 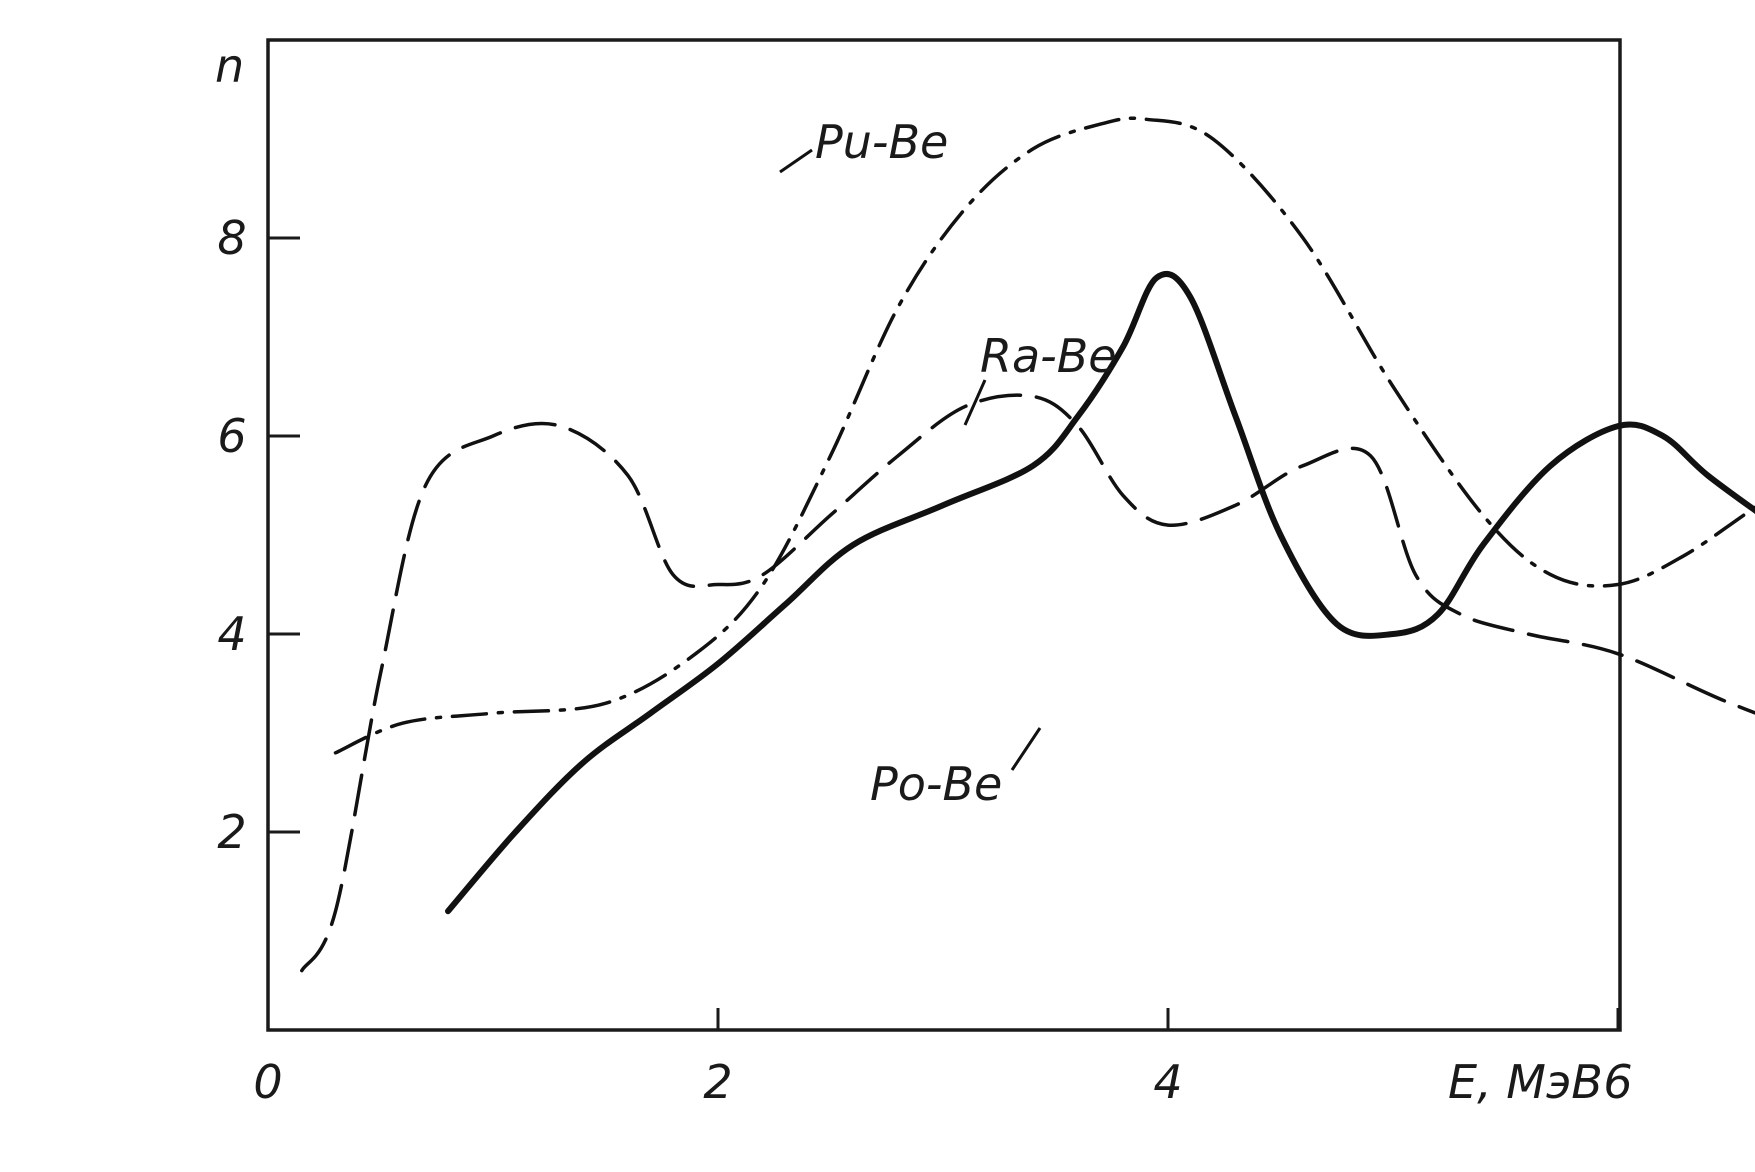 What do you see at coordinates (936, 784) in the screenshot?
I see `series-label-po-be: Po-Be` at bounding box center [936, 784].